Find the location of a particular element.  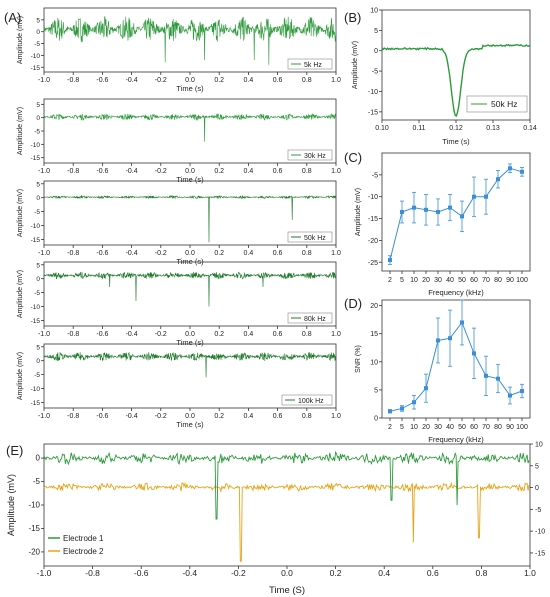

legend-label: 50k Hz is located at coordinates (504, 104).